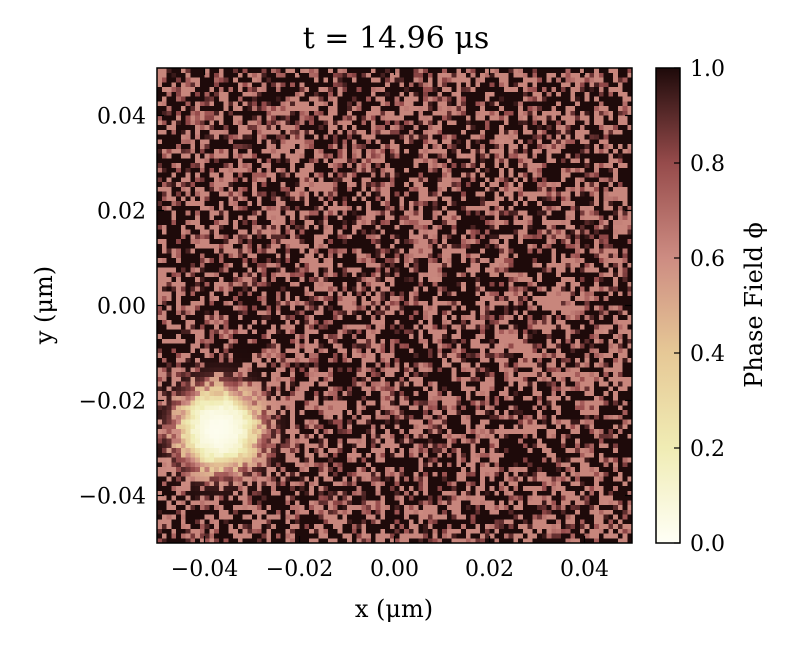 Image resolution: width=794 pixels, height=649 pixels. I want to click on colorbar-tick-label: 0.4, so click(707, 354).